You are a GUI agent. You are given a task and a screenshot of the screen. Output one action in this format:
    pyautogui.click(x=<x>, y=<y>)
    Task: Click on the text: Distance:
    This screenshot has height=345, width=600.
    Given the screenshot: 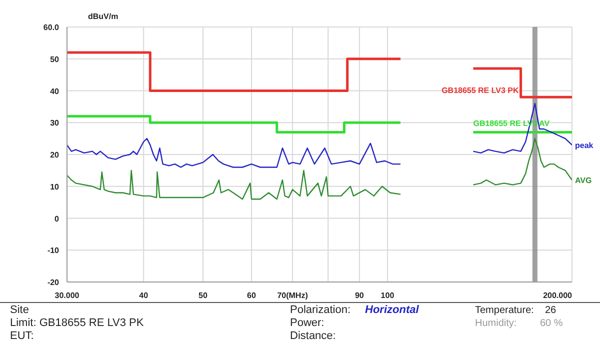 What is the action you would take?
    pyautogui.click(x=313, y=336)
    